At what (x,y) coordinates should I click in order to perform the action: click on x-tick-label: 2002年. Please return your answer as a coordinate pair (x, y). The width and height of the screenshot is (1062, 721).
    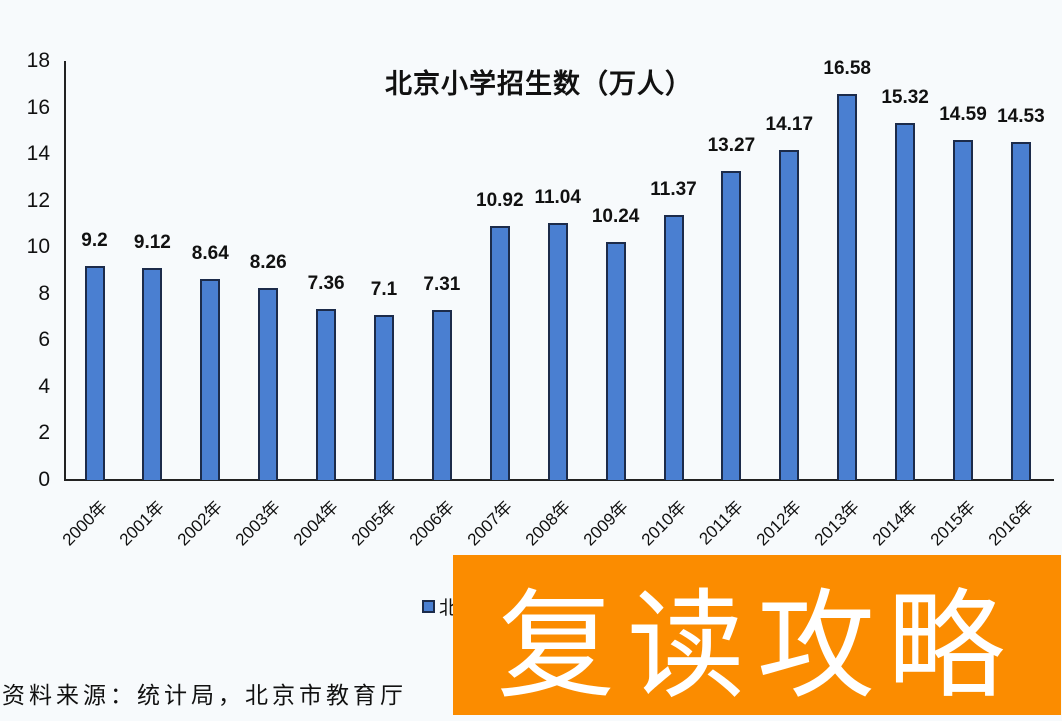
    Looking at the image, I should click on (200, 523).